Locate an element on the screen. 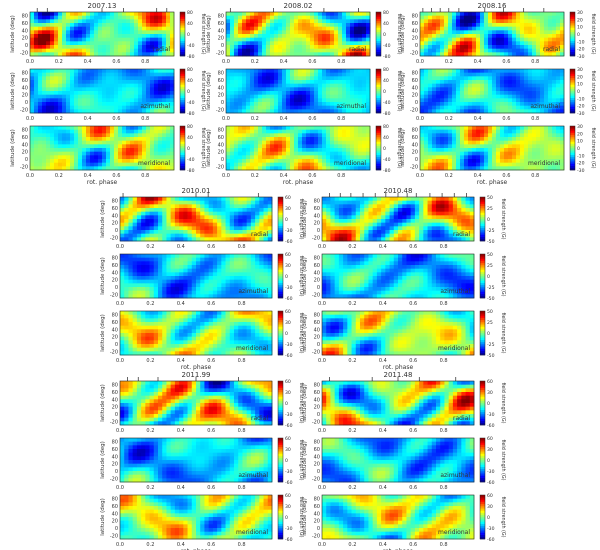 The width and height of the screenshot is (600, 550). colorbar-tick-label: -80 is located at coordinates (191, 171).